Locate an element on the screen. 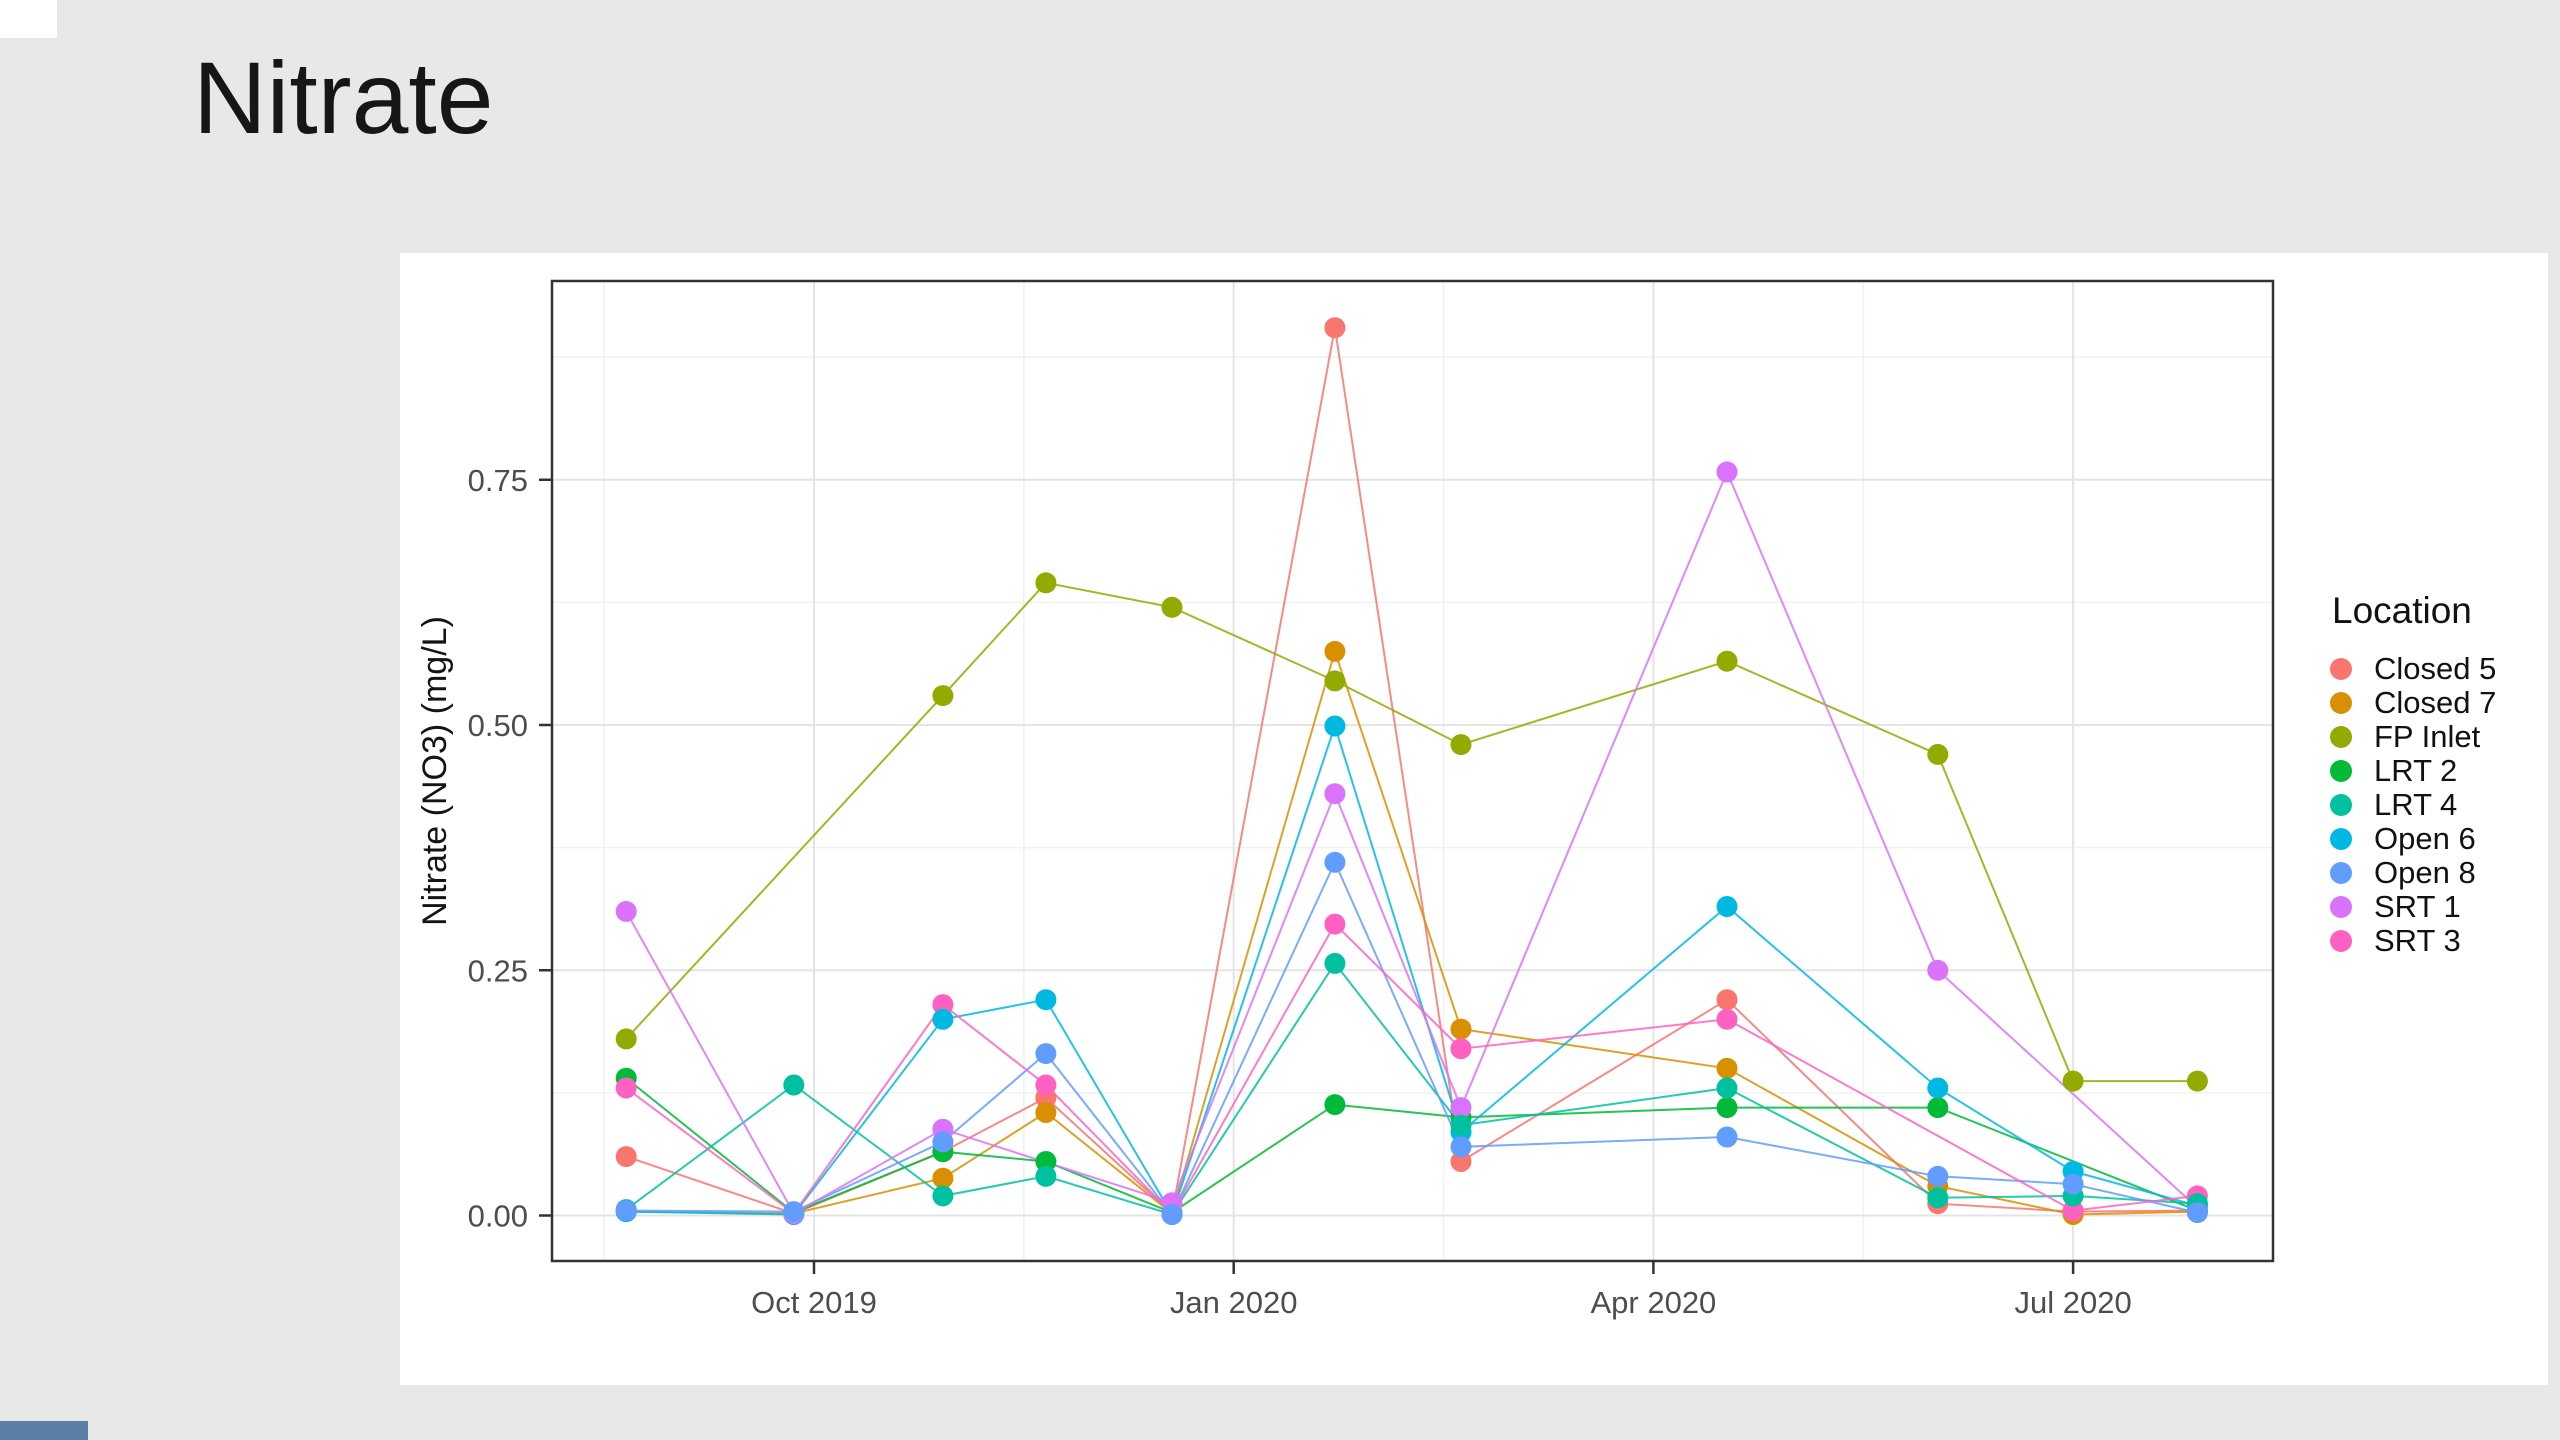 This screenshot has width=2560, height=1440. legend-item-srt-1: SRT 1 is located at coordinates (2442, 906).